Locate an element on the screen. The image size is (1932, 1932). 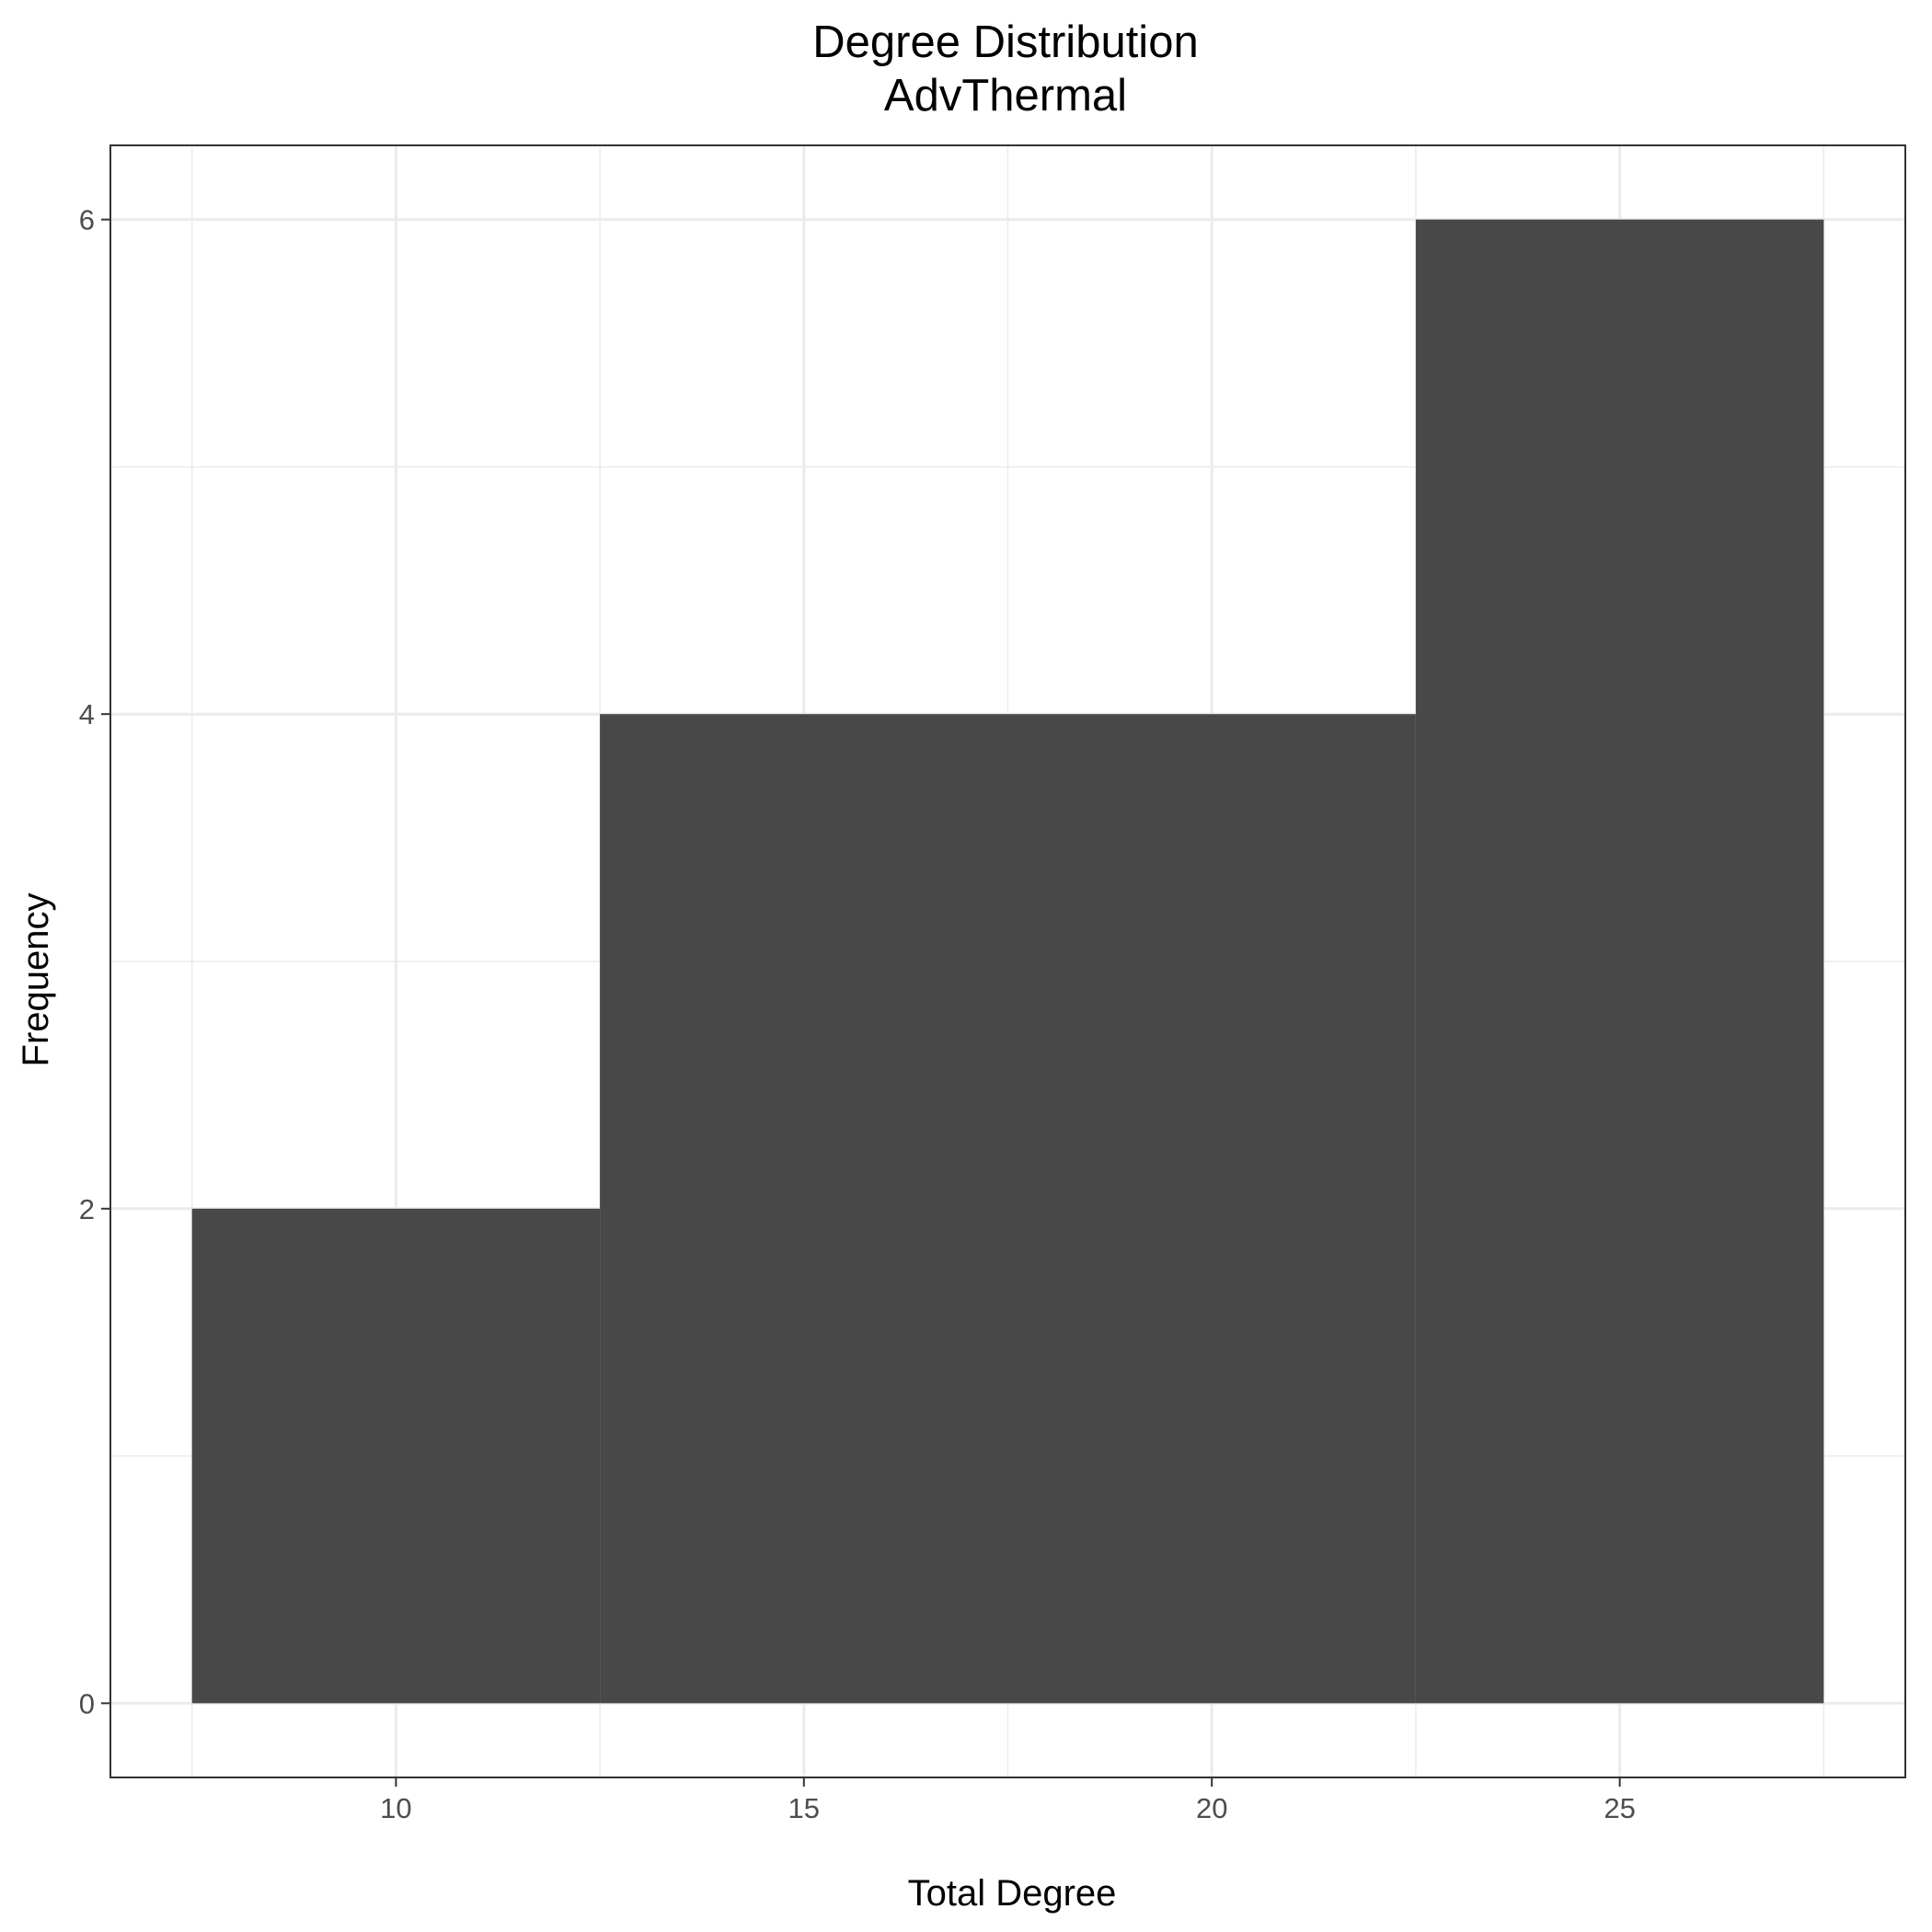
y-tick-label: 4 is located at coordinates (87, 714).